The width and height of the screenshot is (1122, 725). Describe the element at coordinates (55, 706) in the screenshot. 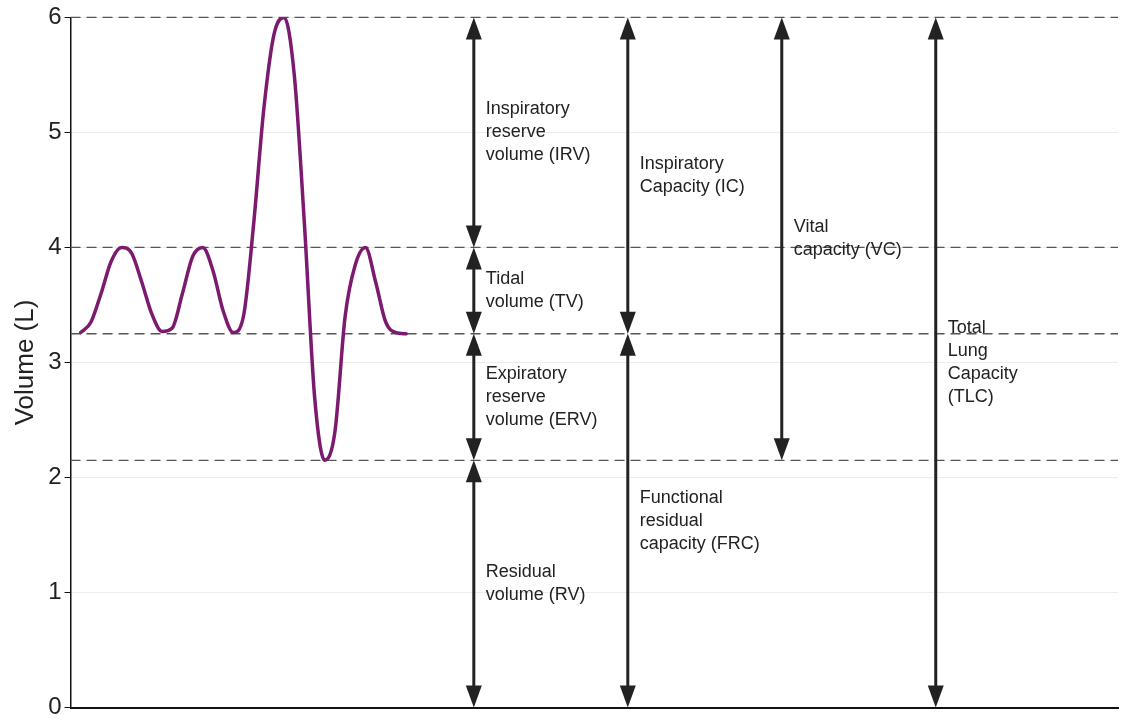

I see `y-tick-label: 0` at that location.